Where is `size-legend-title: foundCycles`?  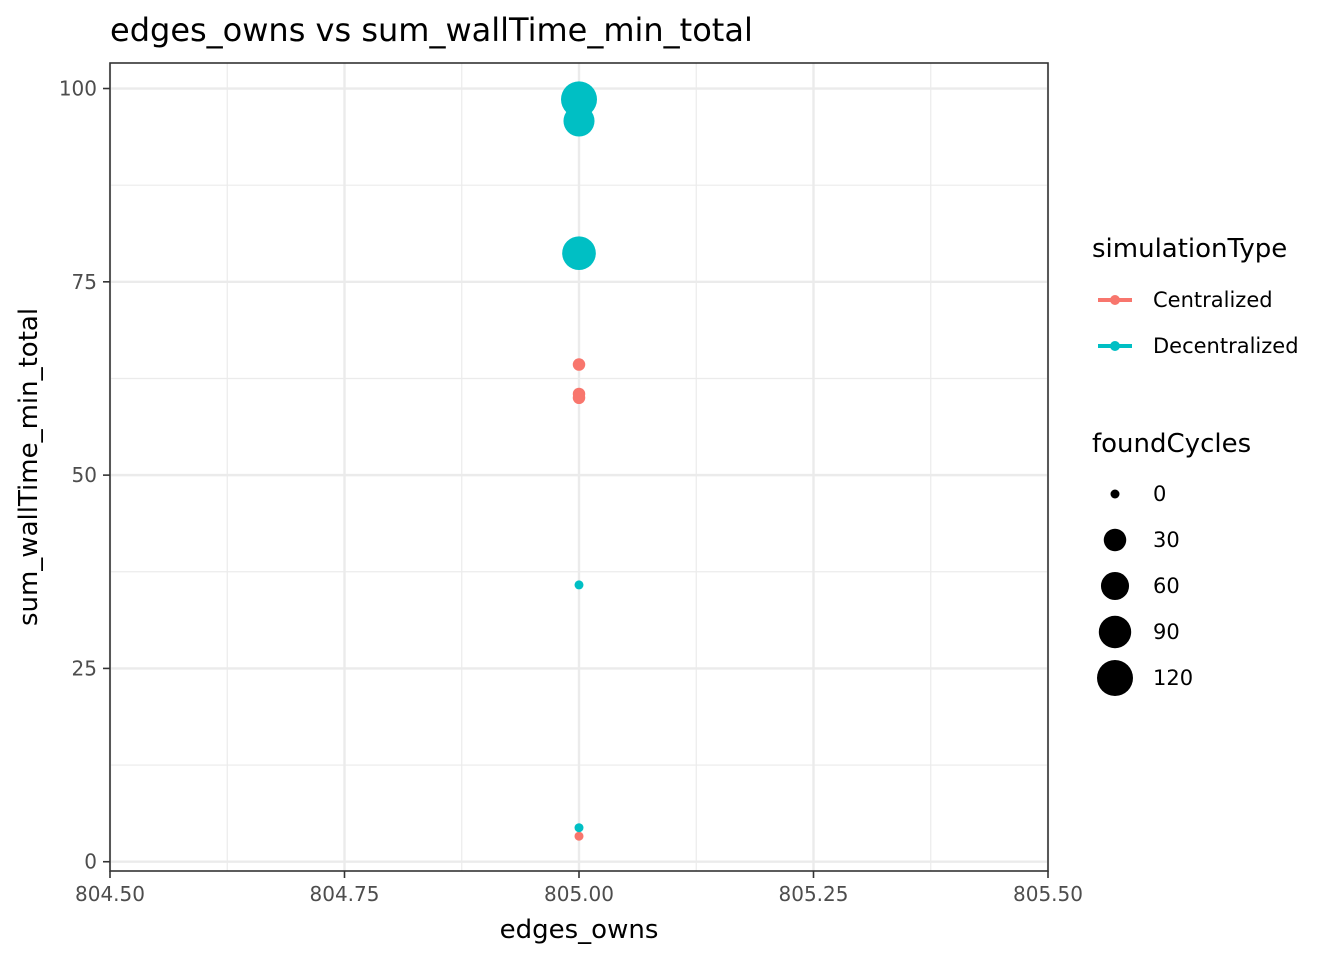
size-legend-title: foundCycles is located at coordinates (1171, 444).